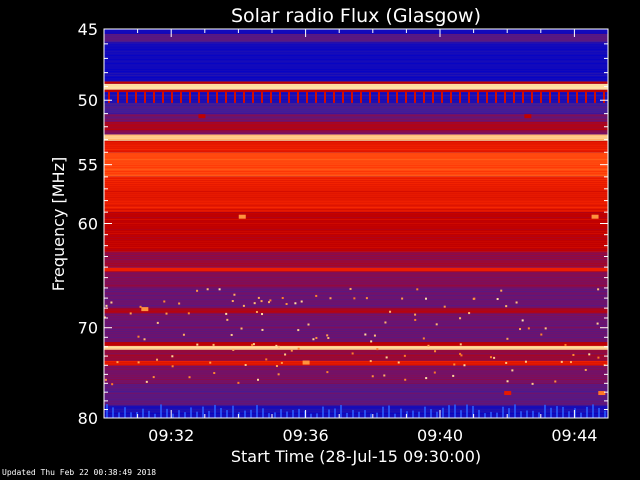 The width and height of the screenshot is (640, 480). I want to click on x-tick-label: 09:32, so click(171, 435).